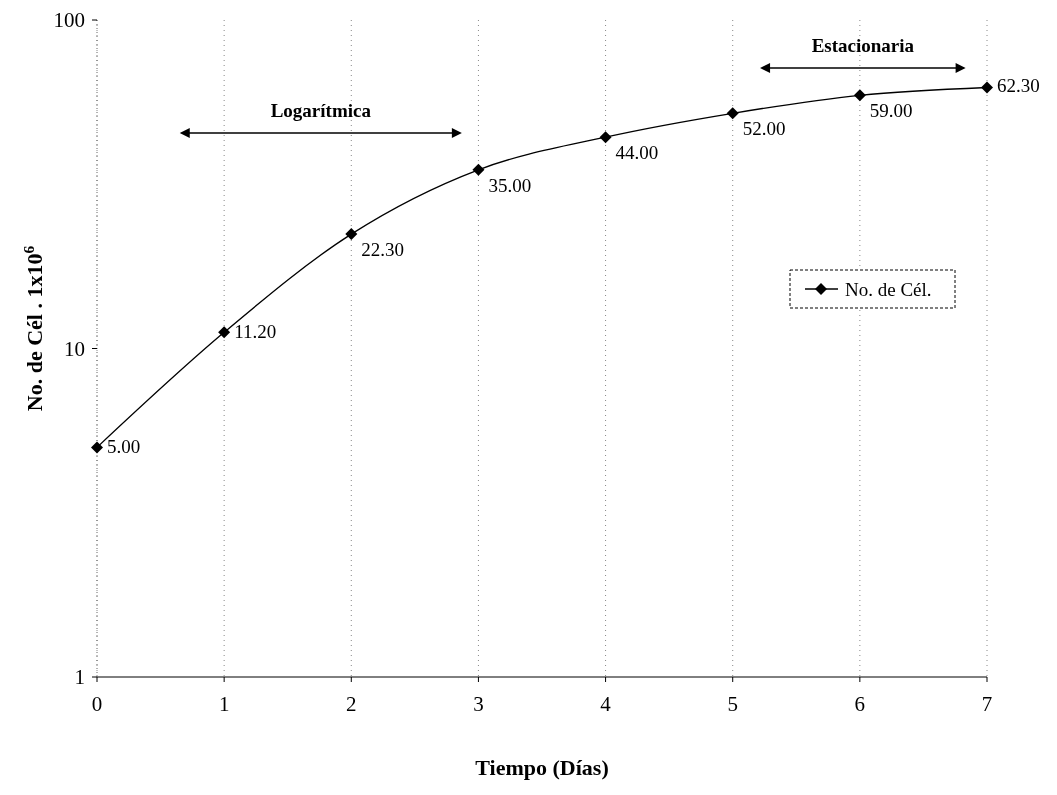 The height and width of the screenshot is (795, 1057). I want to click on y-tick-label: 10, so click(74, 348).